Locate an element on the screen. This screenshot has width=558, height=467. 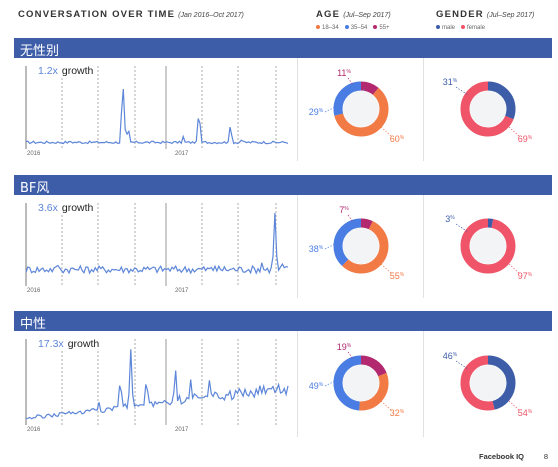
legend-label: male is located at coordinates (449, 28).